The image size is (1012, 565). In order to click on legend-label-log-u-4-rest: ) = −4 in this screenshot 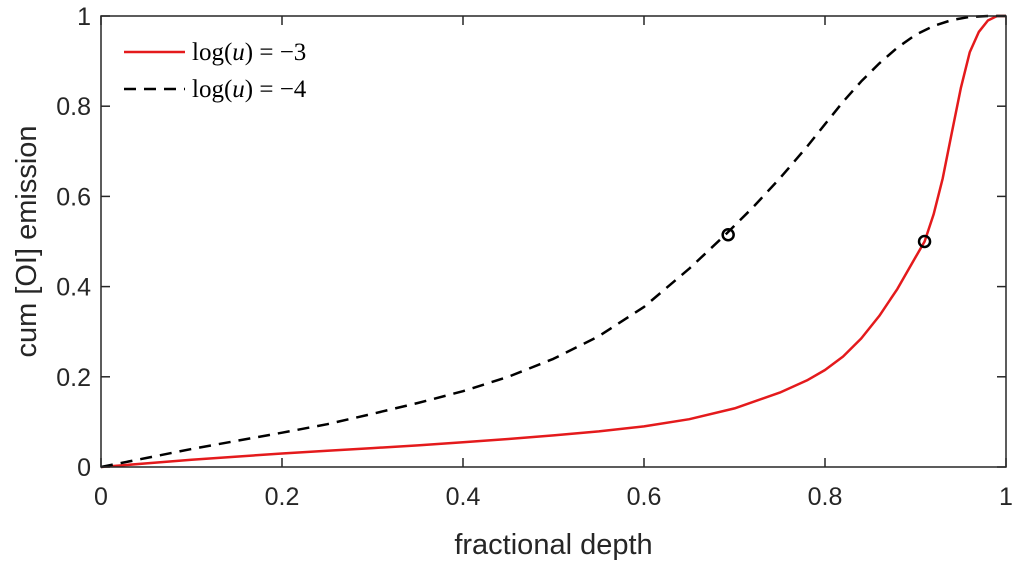, I will do `click(276, 89)`.